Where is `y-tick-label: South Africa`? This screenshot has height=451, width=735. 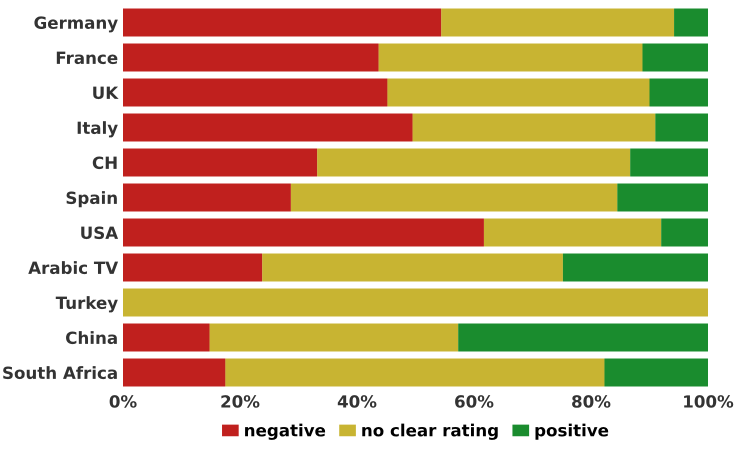 y-tick-label: South Africa is located at coordinates (60, 373).